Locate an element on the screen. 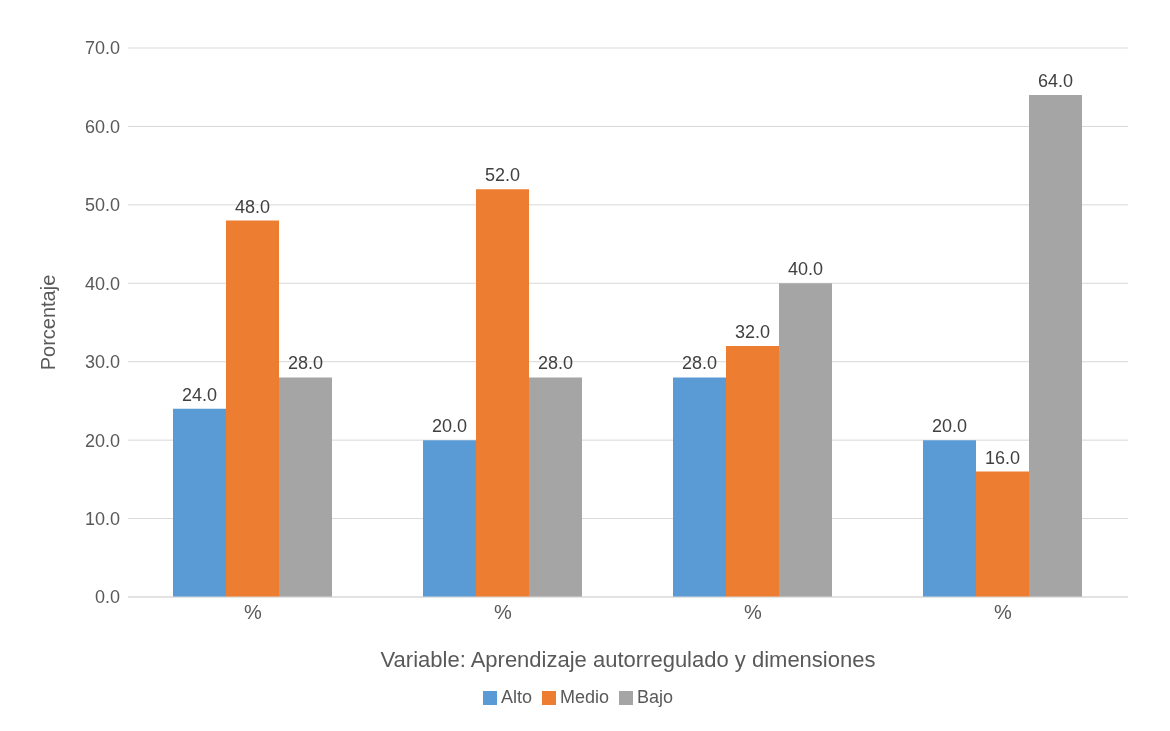  x-axis-title: Variable: Aprendizaje autorregulado y dimensiones is located at coordinates (628, 659).